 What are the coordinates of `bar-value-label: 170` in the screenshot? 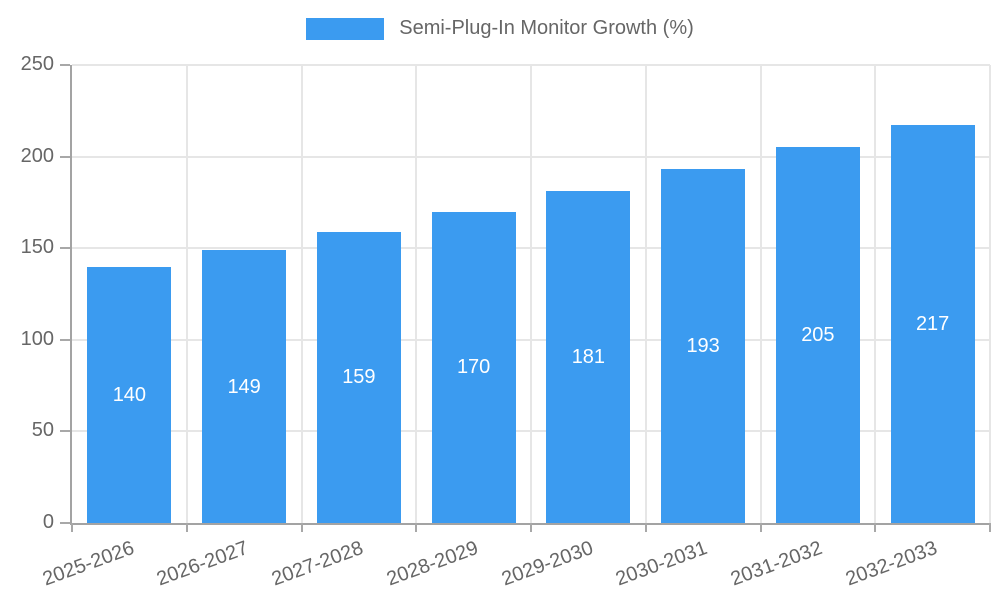 It's located at (473, 367).